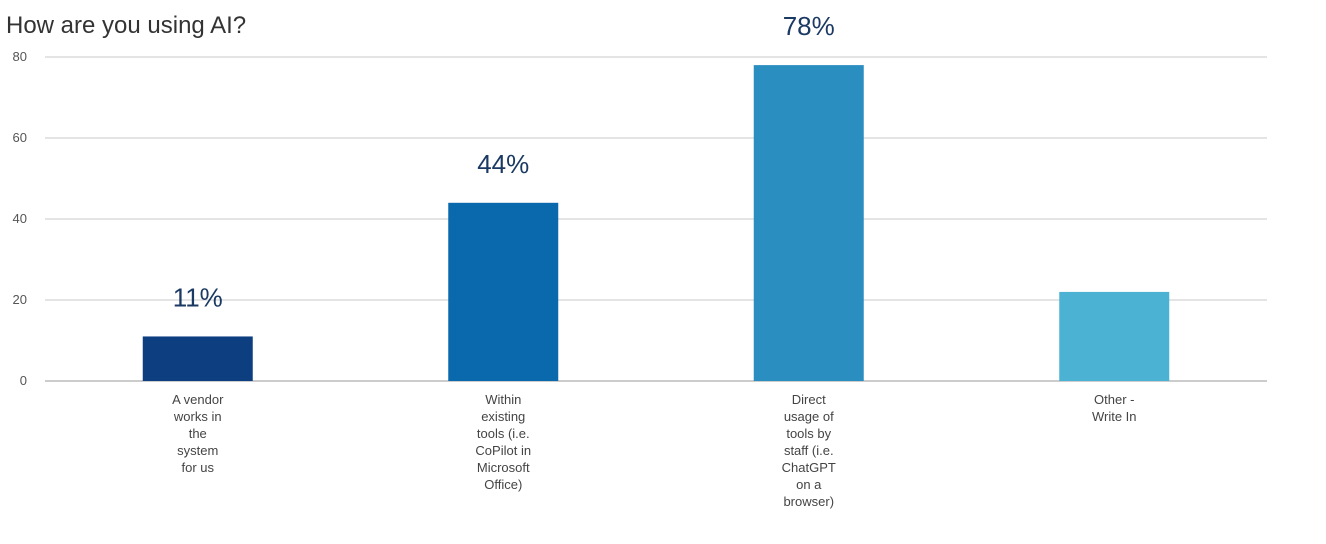  What do you see at coordinates (198, 297) in the screenshot?
I see `data-label-1: 11%` at bounding box center [198, 297].